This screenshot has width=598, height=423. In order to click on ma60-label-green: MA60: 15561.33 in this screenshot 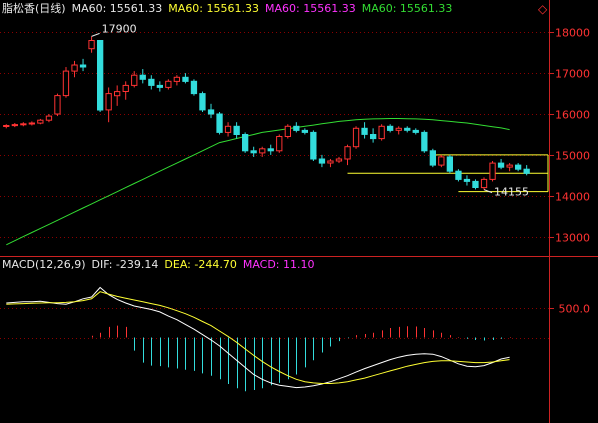, I will do `click(407, 8)`.